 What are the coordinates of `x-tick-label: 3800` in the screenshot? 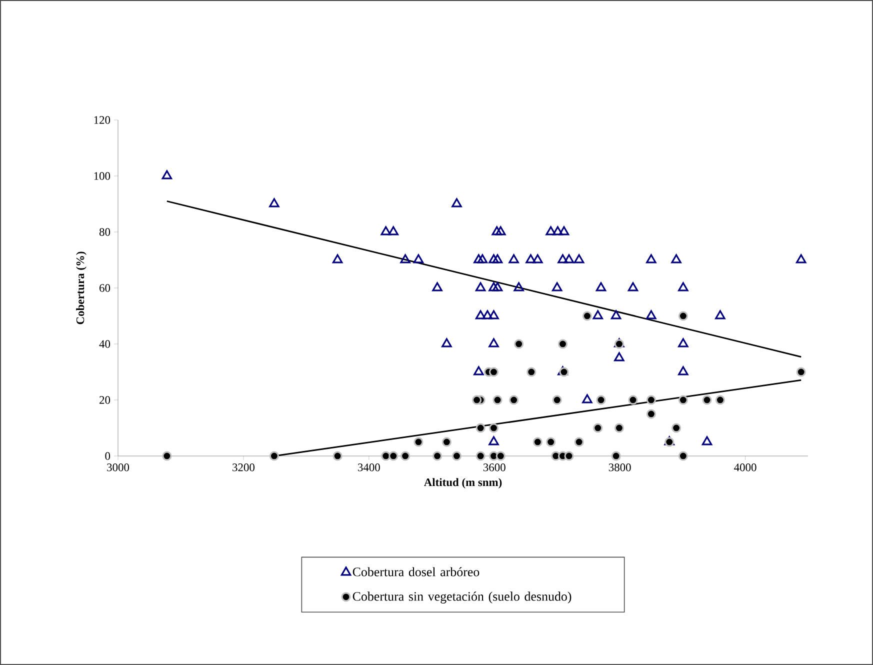 It's located at (619, 468).